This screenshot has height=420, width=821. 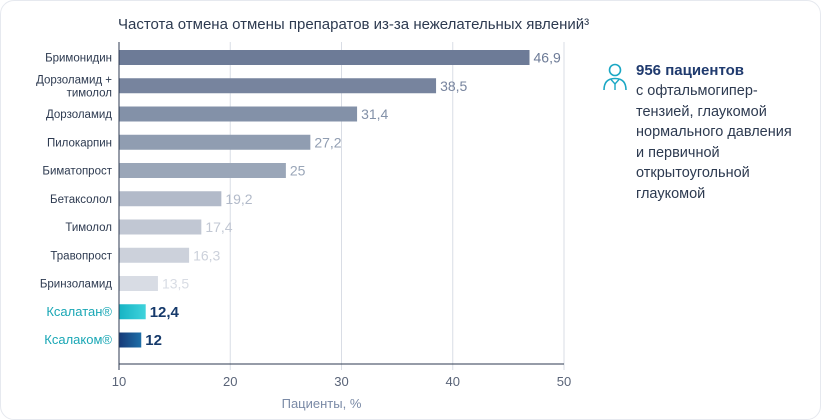 I want to click on category-label: Биматопрост, so click(x=77, y=172).